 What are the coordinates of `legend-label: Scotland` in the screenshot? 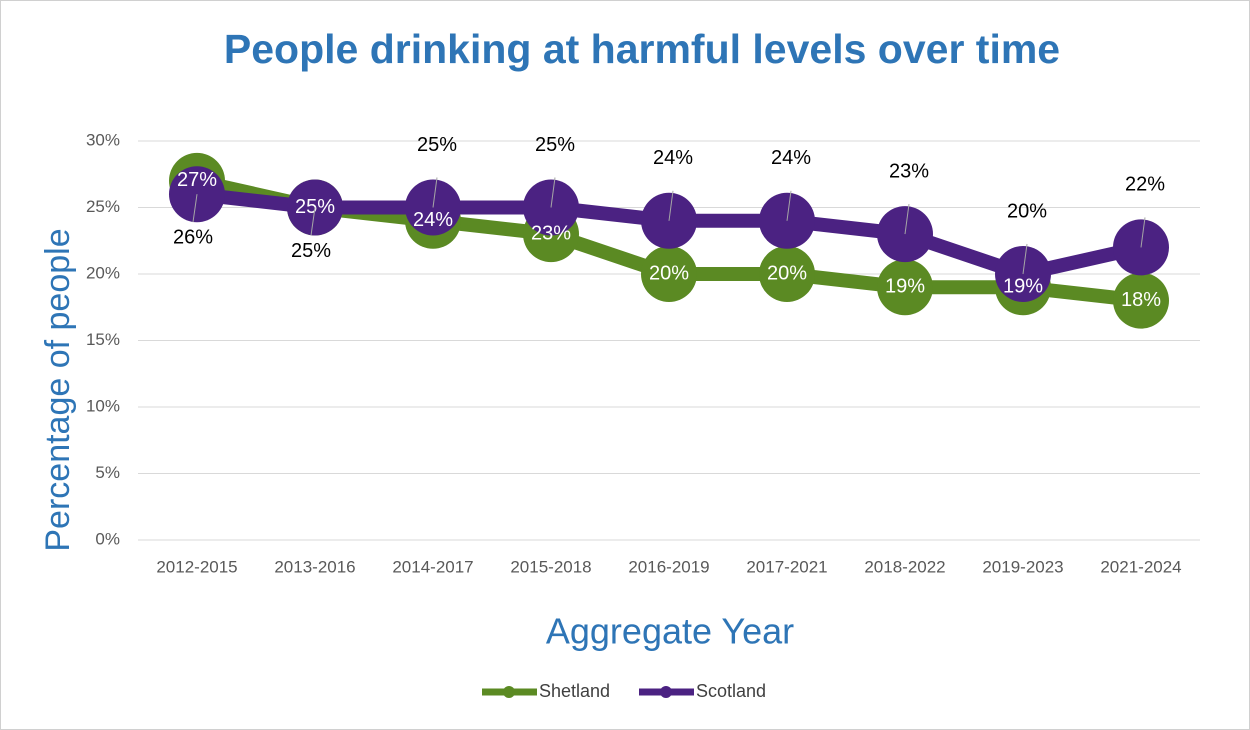 It's located at (731, 691).